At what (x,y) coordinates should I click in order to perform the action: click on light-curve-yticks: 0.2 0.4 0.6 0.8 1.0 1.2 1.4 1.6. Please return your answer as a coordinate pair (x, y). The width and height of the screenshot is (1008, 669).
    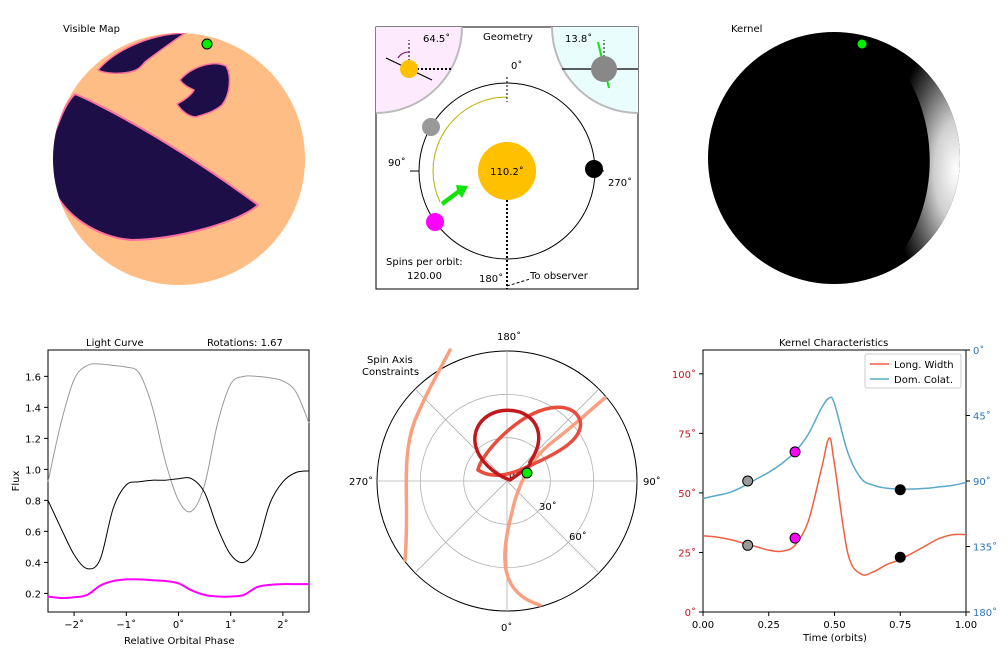
    Looking at the image, I should click on (36, 486).